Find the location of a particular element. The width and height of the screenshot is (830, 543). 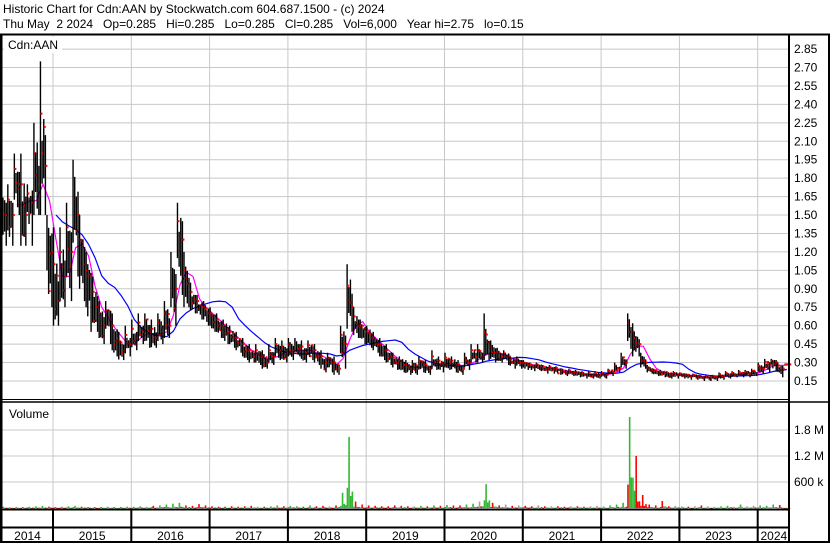

price-tick-label: 0.15 is located at coordinates (806, 381).